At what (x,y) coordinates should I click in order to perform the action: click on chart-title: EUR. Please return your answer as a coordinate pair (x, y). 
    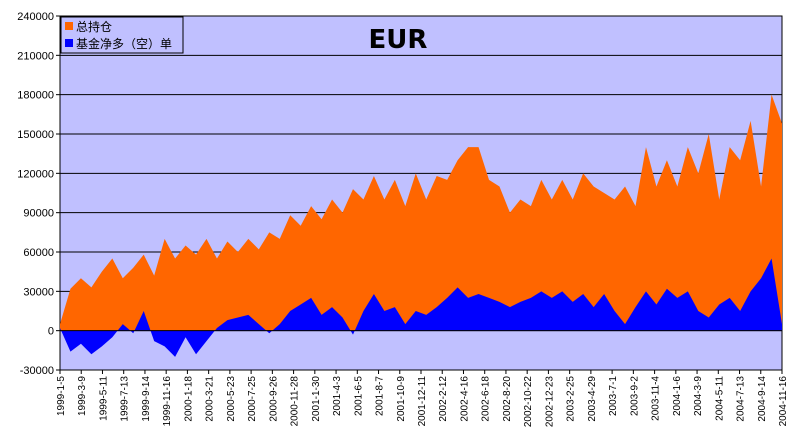
    Looking at the image, I should click on (398, 40).